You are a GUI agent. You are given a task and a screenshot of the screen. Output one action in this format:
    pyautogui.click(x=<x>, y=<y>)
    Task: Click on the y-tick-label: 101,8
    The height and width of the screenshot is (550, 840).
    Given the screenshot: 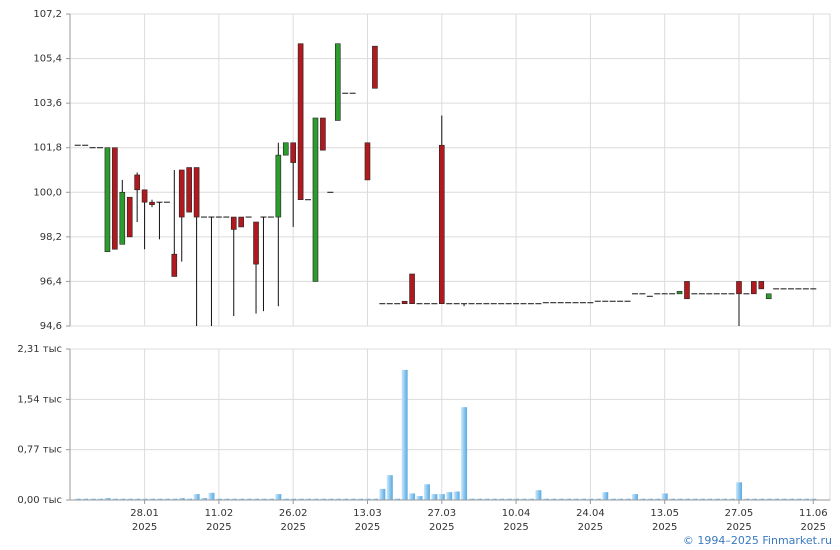 What is the action you would take?
    pyautogui.click(x=47, y=148)
    